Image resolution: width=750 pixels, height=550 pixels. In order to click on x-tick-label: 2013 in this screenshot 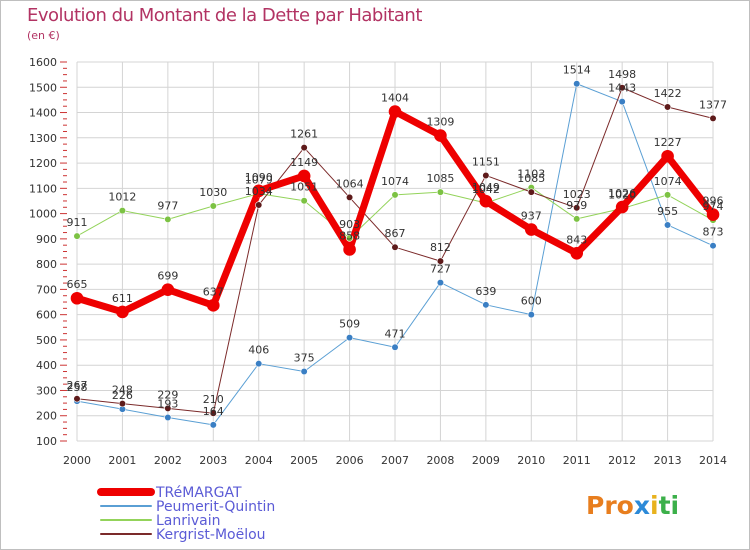, I will do `click(668, 460)`.